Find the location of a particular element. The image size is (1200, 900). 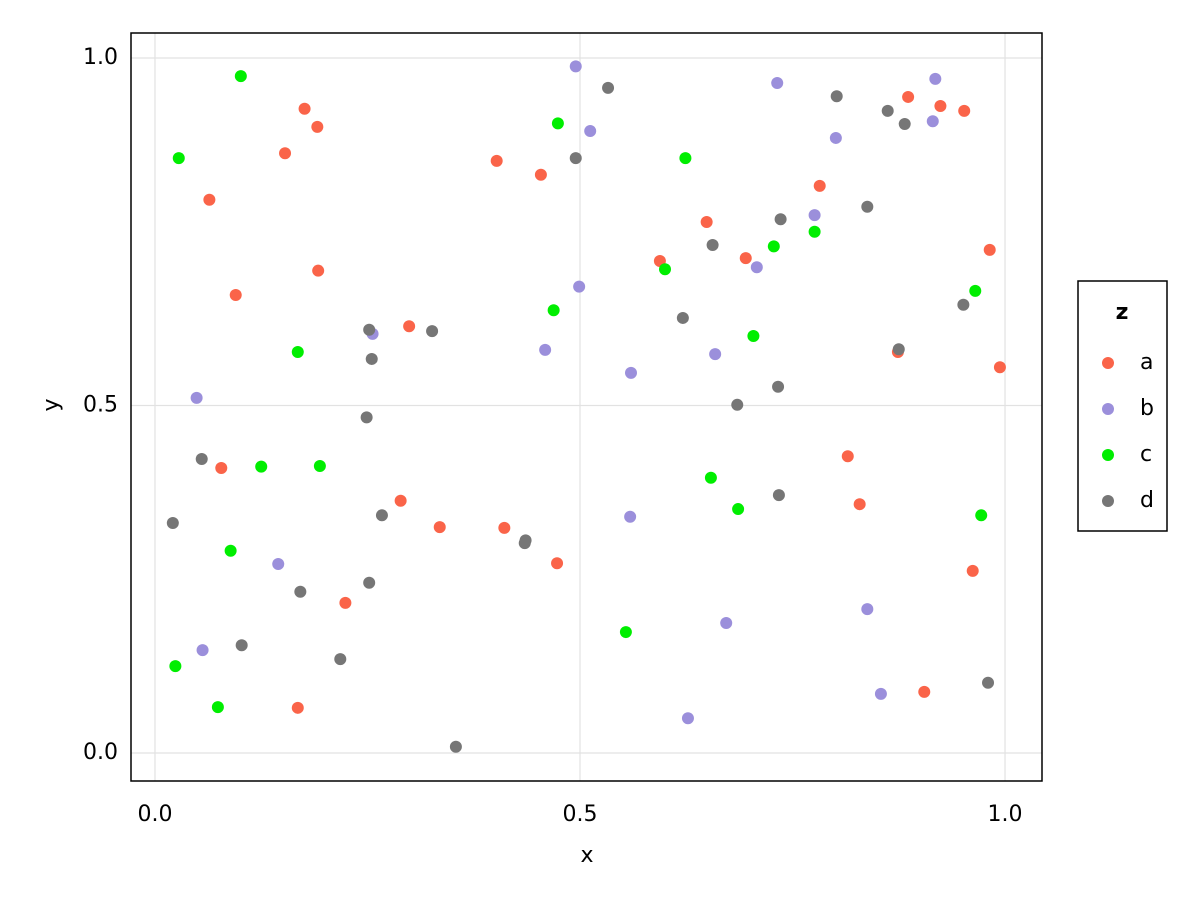

legend-label: b is located at coordinates (1147, 408).